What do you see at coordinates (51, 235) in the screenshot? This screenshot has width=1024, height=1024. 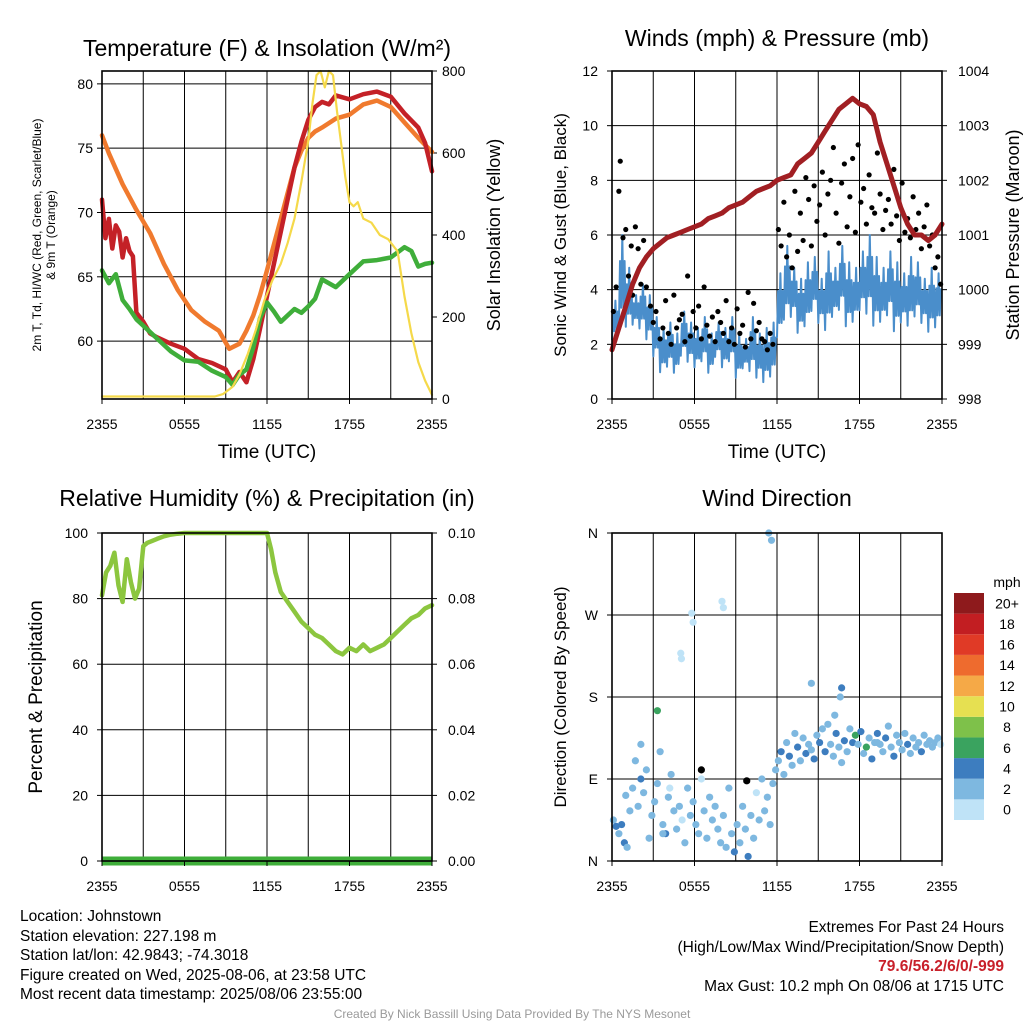 I see `temperature-y-label-line: & 9m T (Orange)` at bounding box center [51, 235].